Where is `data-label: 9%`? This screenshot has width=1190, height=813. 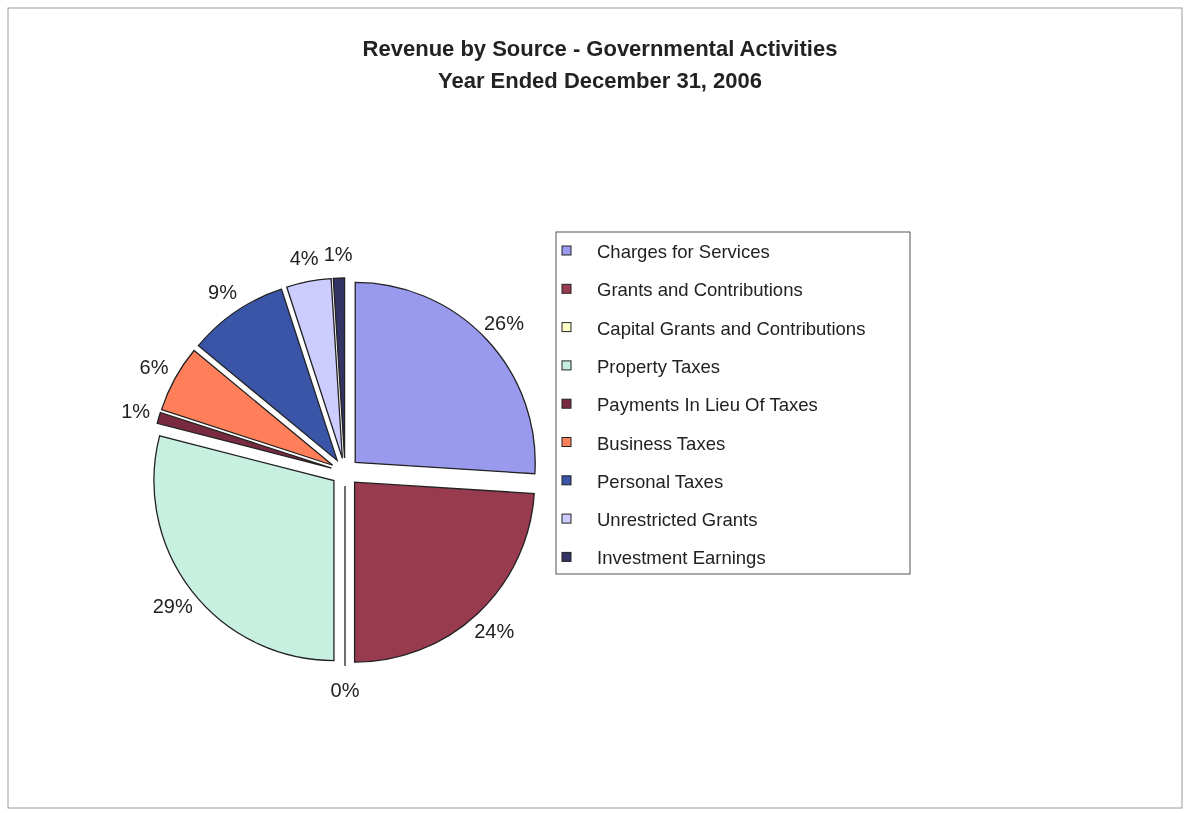
data-label: 9% is located at coordinates (223, 291).